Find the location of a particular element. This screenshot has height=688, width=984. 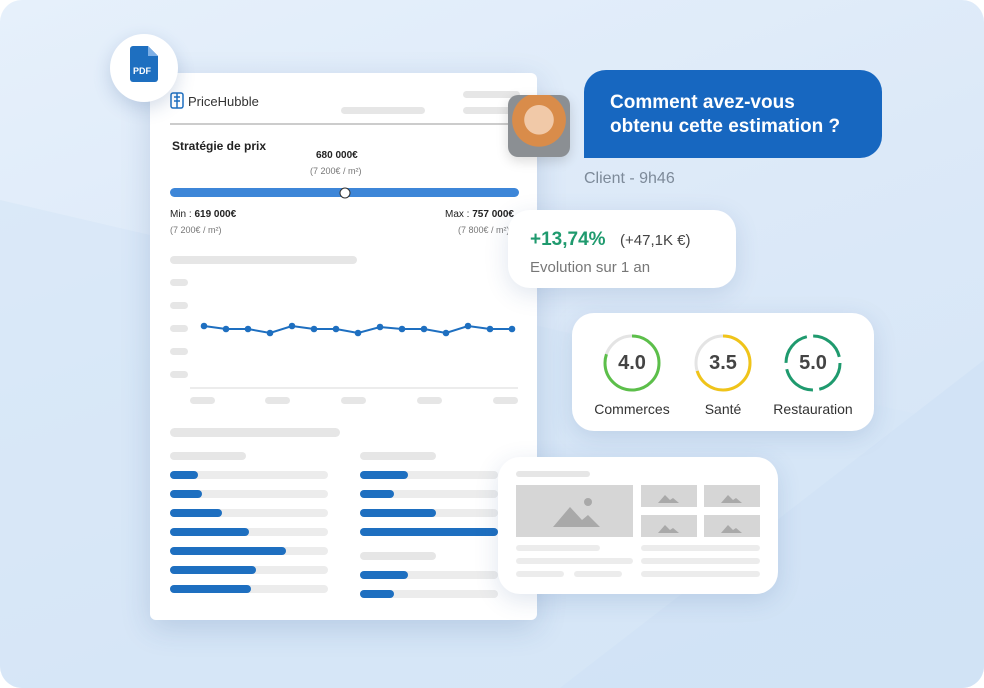

evolution-card: +13,74% (+47,1K €) Evolution sur 1 an is located at coordinates (622, 249).